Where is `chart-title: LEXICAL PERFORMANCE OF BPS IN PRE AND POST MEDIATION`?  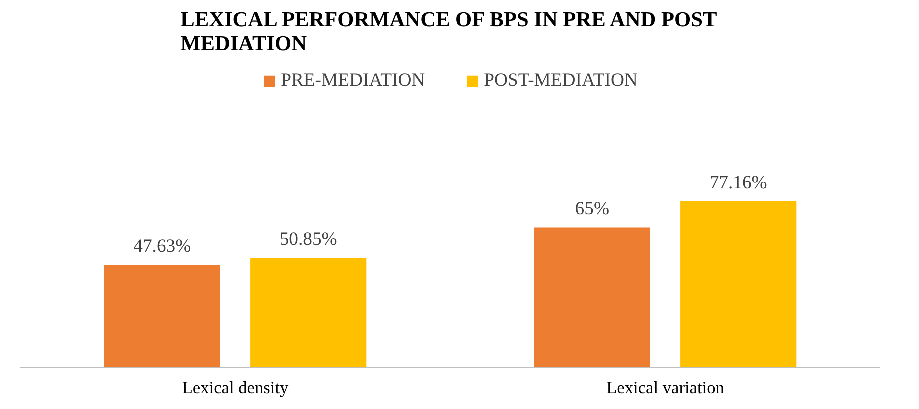
chart-title: LEXICAL PERFORMANCE OF BPS IN PRE AND POST MEDIATION is located at coordinates (449, 32).